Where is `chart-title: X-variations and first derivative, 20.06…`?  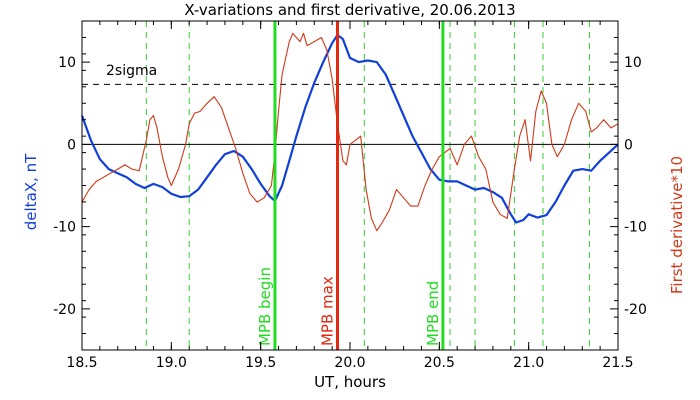 chart-title: X-variations and first derivative, 20.06… is located at coordinates (349, 10).